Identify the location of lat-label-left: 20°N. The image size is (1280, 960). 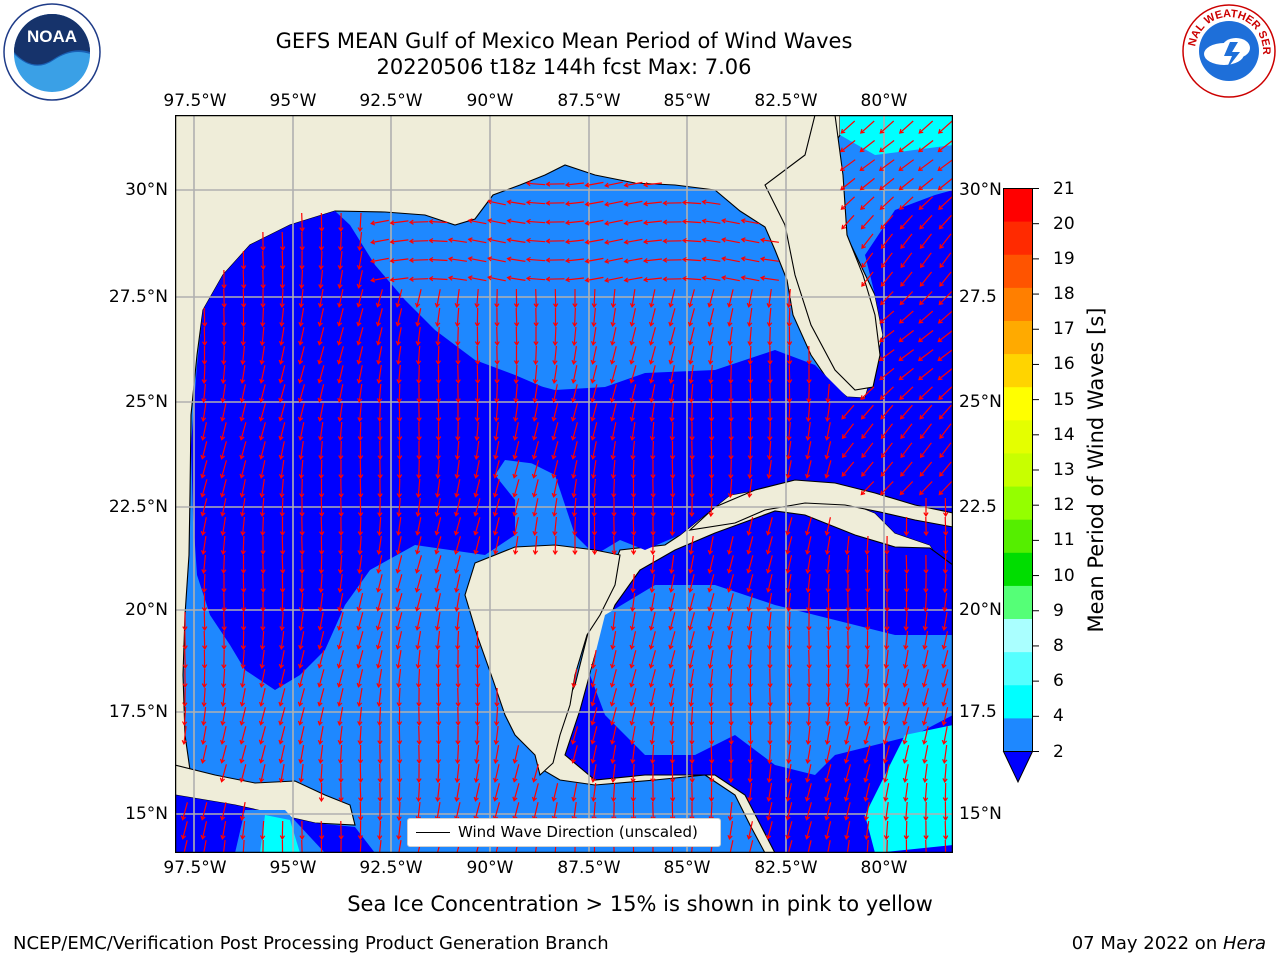
(146, 610).